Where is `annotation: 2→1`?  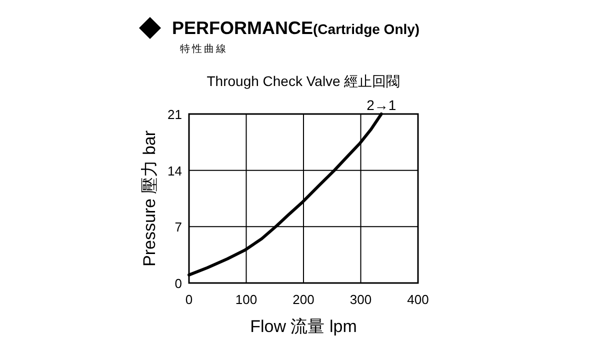 annotation: 2→1 is located at coordinates (381, 105).